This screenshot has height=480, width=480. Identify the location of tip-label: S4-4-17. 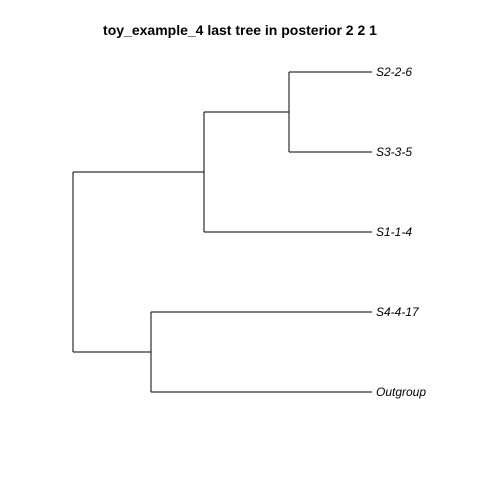
(398, 312).